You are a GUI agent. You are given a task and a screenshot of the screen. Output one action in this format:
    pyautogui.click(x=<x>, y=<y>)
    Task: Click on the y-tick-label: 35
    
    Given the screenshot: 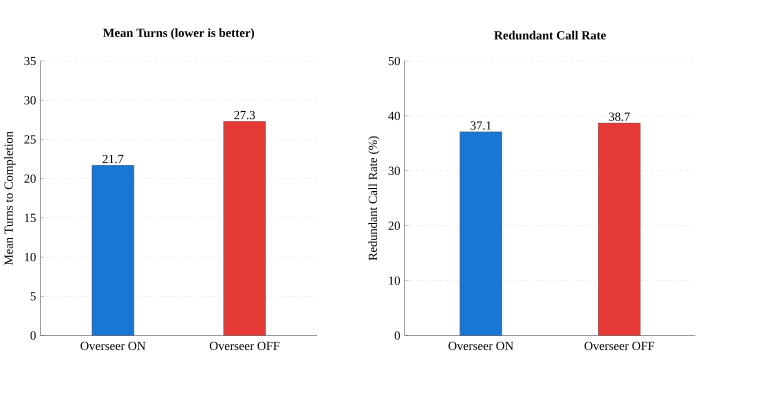 What is the action you would take?
    pyautogui.click(x=30, y=61)
    